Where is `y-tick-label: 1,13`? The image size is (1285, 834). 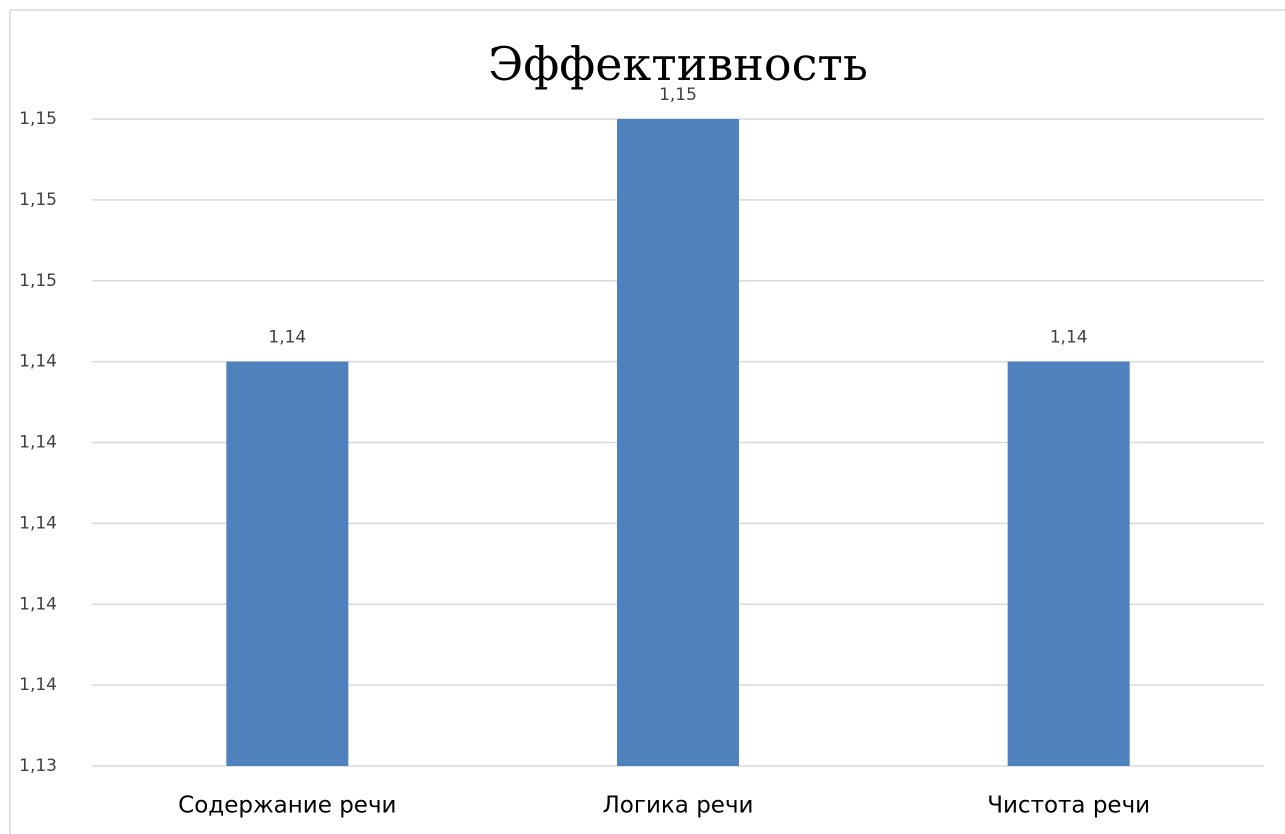 y-tick-label: 1,13 is located at coordinates (38, 766).